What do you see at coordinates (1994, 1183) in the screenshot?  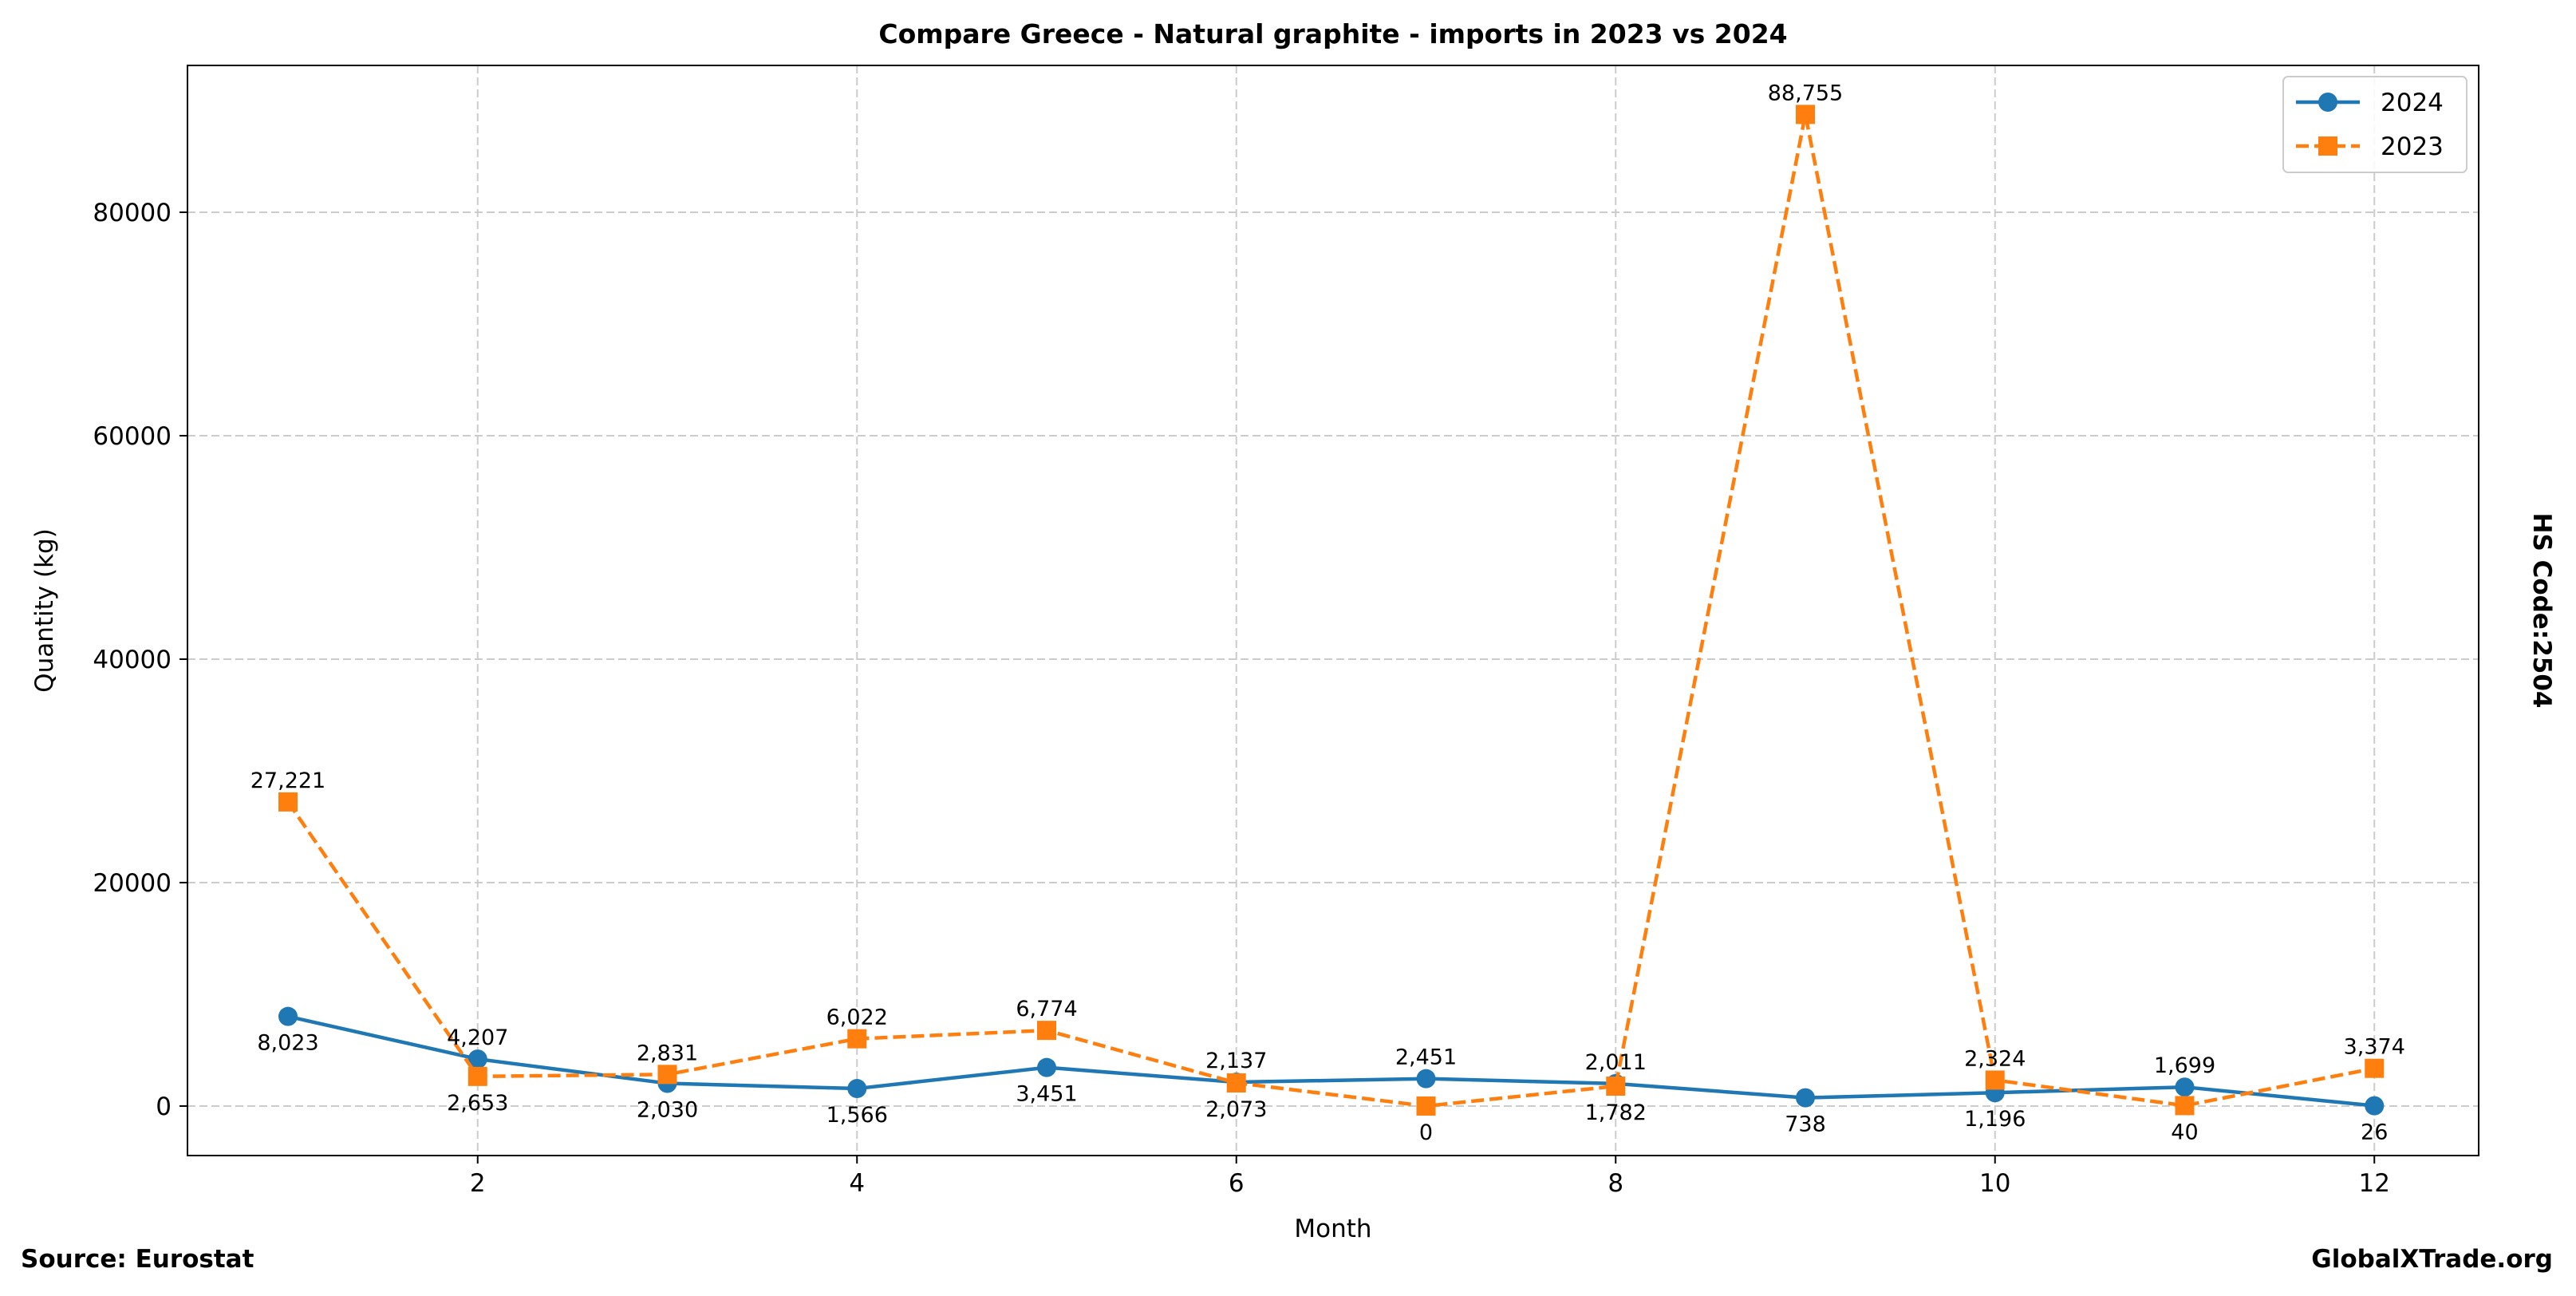 I see `x-tick-label: 10` at bounding box center [1994, 1183].